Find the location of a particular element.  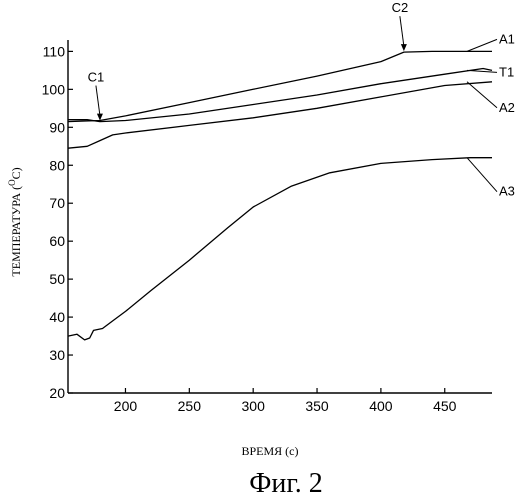

x-tick-label: 400 is located at coordinates (381, 406).